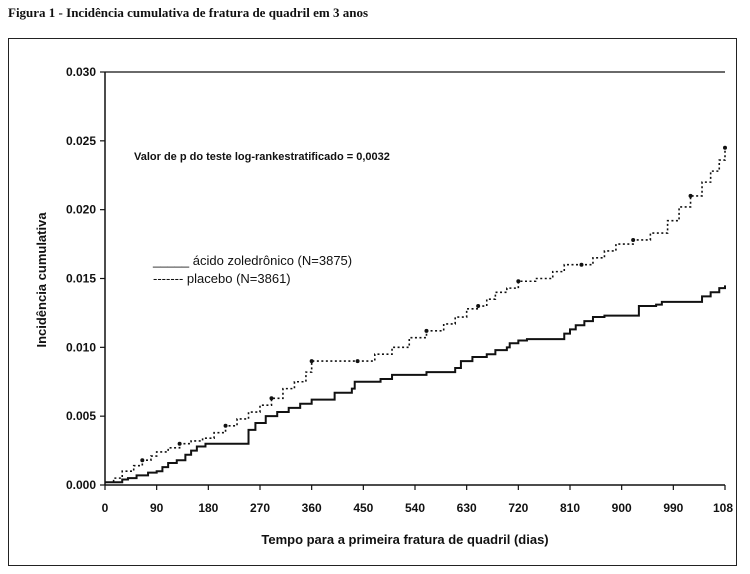 Image resolution: width=750 pixels, height=574 pixels. Describe the element at coordinates (81, 416) in the screenshot. I see `y-tick-label: 0.005` at that location.